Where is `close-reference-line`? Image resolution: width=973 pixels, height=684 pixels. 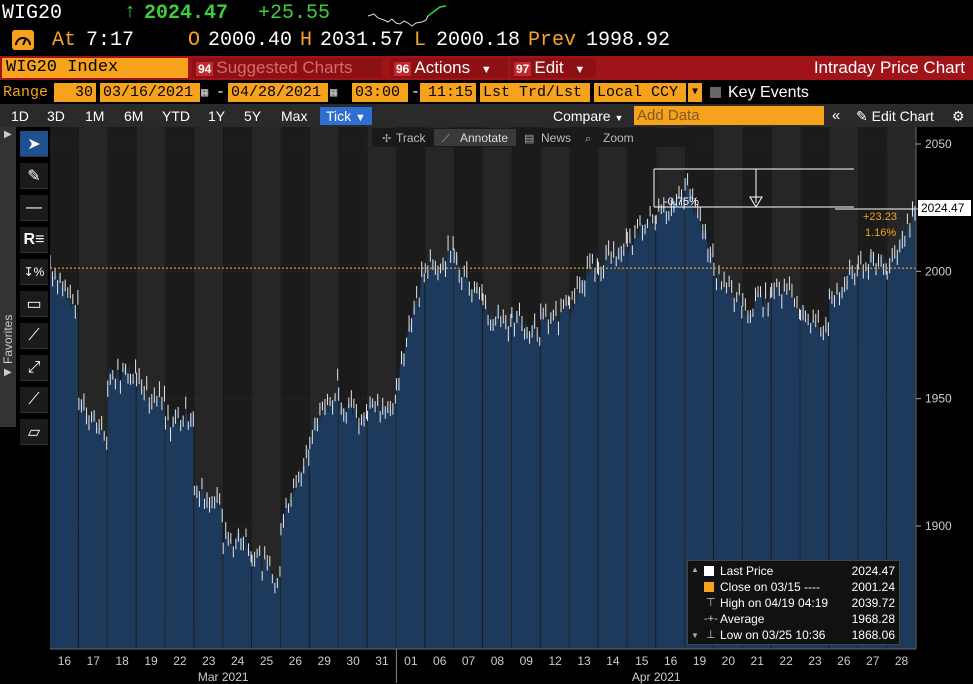
close-reference-line is located at coordinates (484, 238).